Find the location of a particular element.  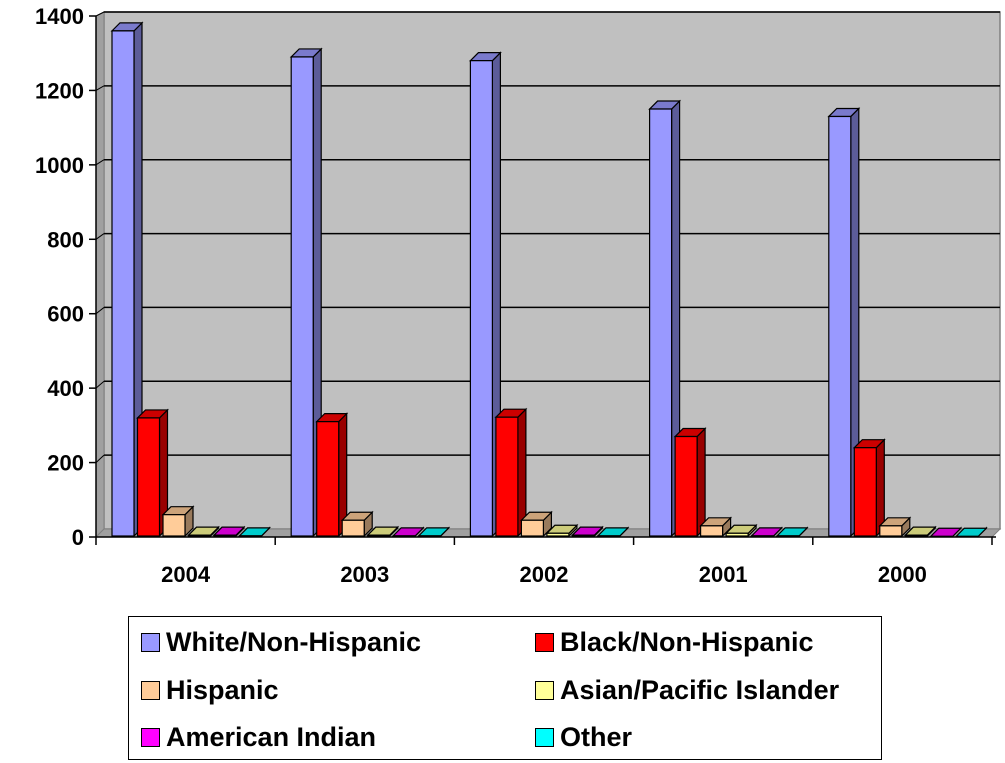

bar-other-2003 is located at coordinates (434, 532).